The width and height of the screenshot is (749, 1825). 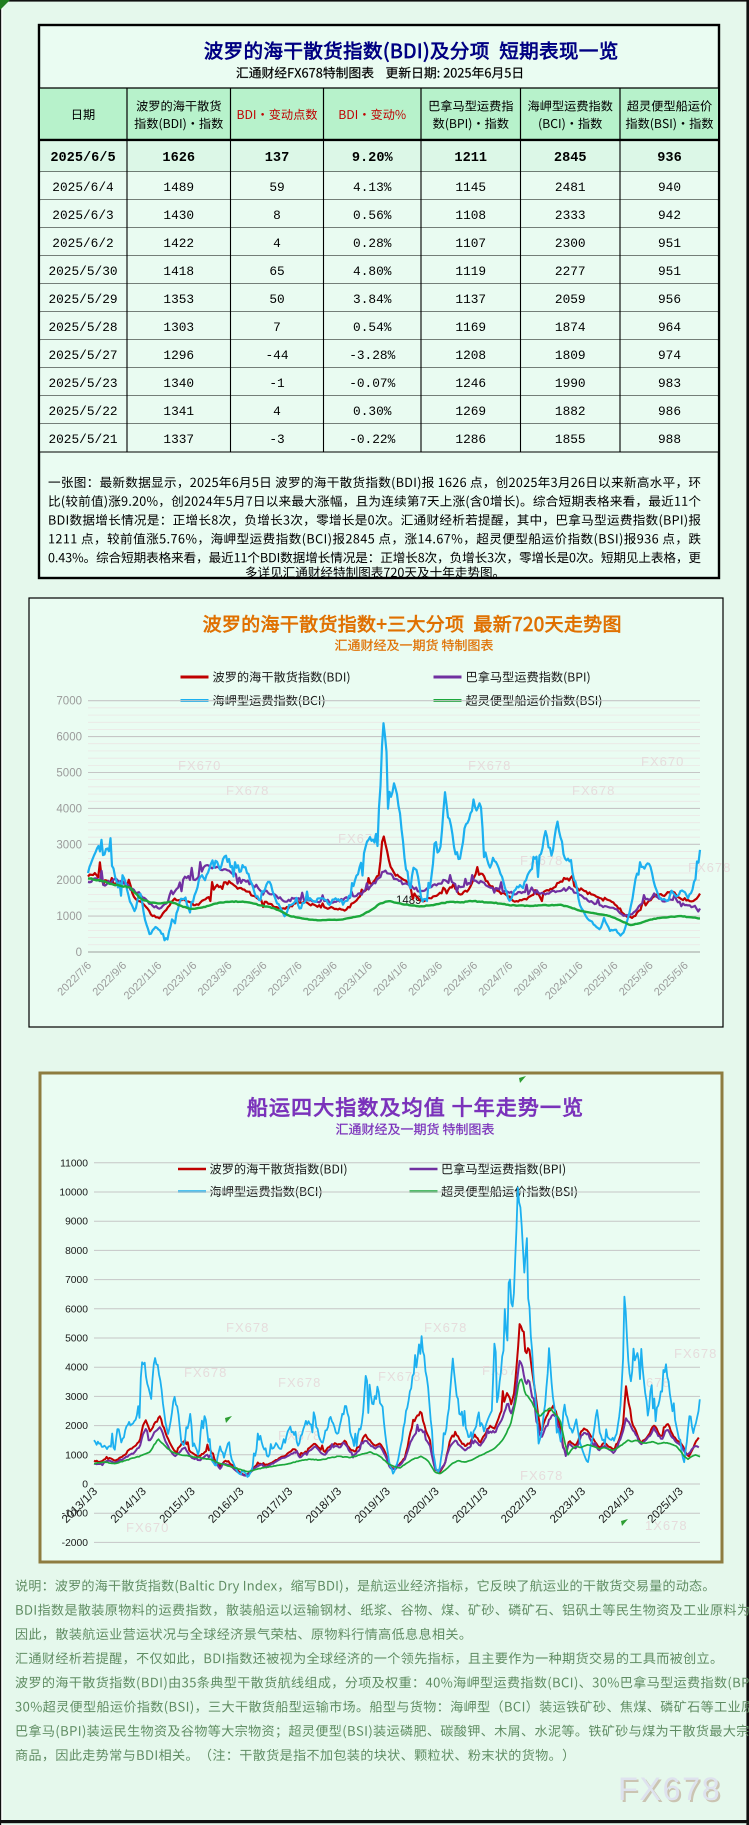 What do you see at coordinates (666, 1525) in the screenshot?
I see `svg-text: 1X678` at bounding box center [666, 1525].